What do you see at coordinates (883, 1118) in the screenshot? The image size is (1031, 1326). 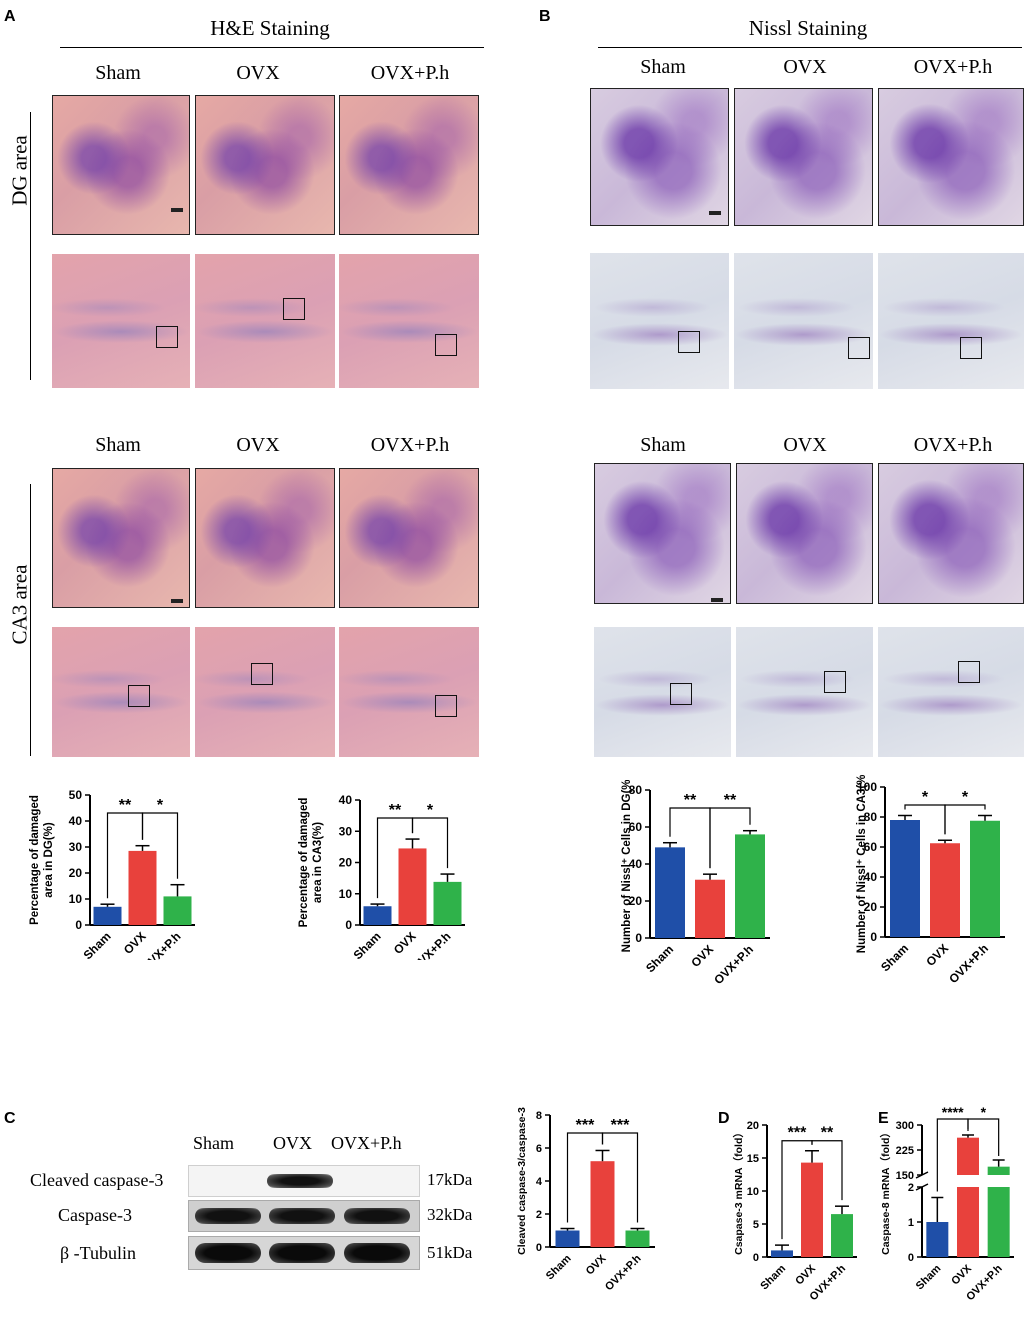 I see `panel-label-e: E` at bounding box center [883, 1118].